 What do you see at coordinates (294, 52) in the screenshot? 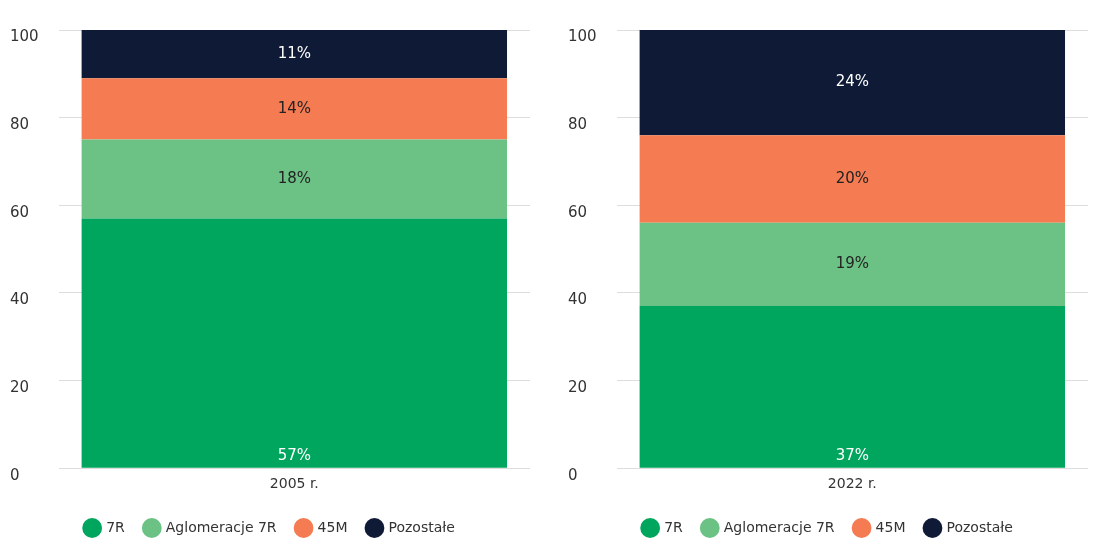
I see `data-label: 11%` at bounding box center [294, 52].